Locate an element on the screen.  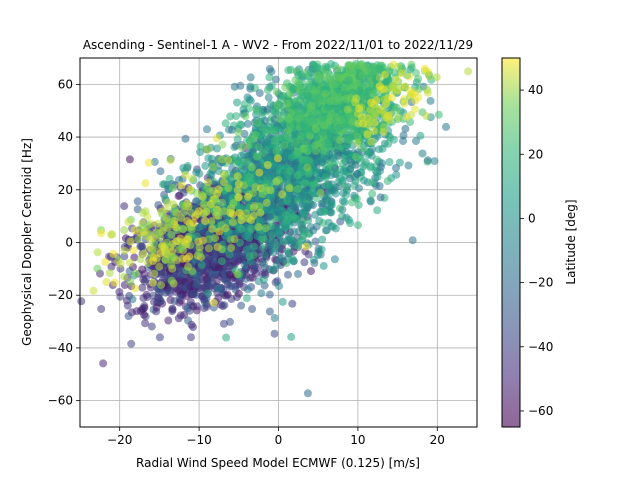
y-tick-label: −60 is located at coordinates (60, 401).